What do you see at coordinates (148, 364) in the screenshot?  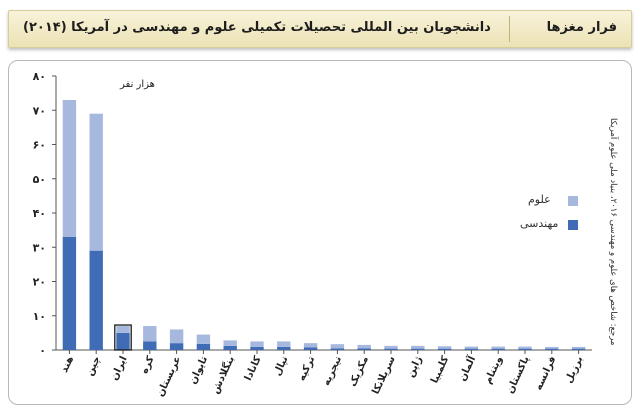 I see `x-tick-label: کره` at bounding box center [148, 364].